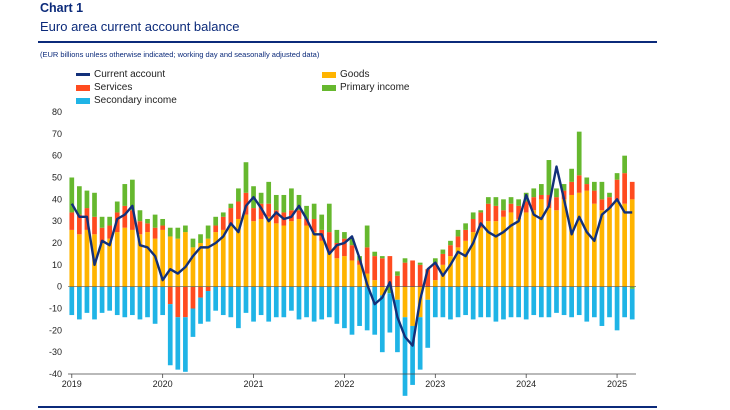 The width and height of the screenshot is (730, 410). What do you see at coordinates (57, 178) in the screenshot?
I see `y-tick-label: 50` at bounding box center [57, 178].